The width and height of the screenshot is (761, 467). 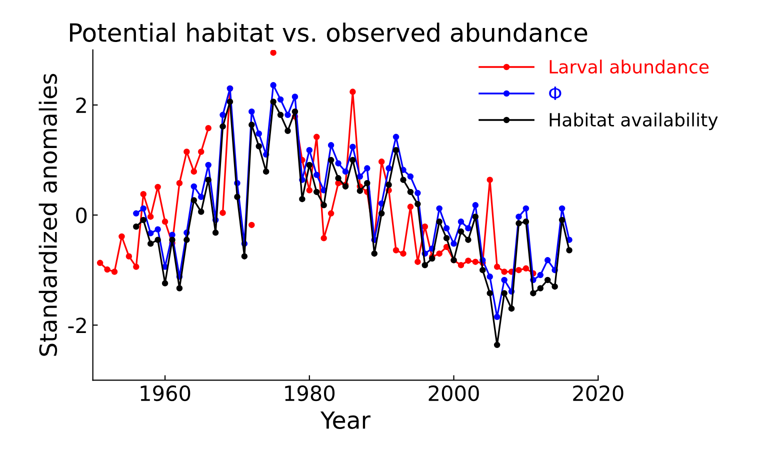 What do you see at coordinates (555, 93) in the screenshot?
I see `legend-label: Φ` at bounding box center [555, 93].